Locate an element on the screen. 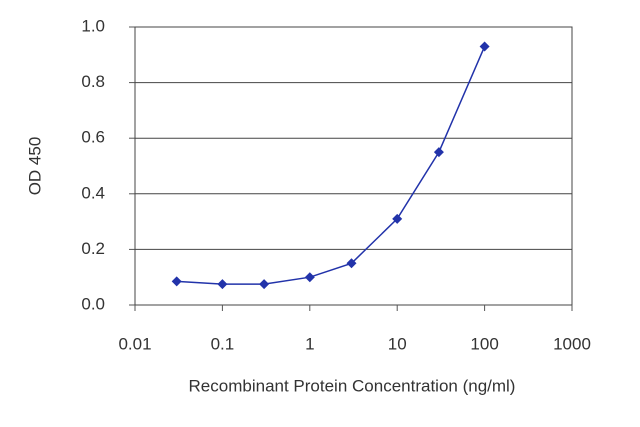  y-tick-label: 0.0 is located at coordinates (93, 303).